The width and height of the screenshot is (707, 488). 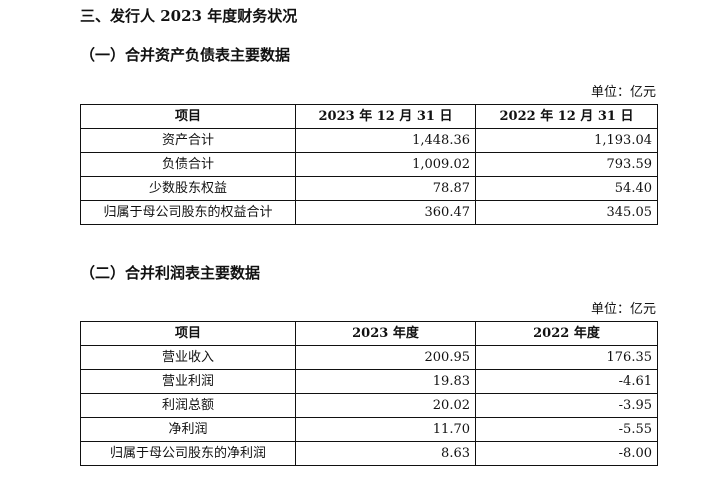 I want to click on row-value-2022: 793.59, so click(x=566, y=164).